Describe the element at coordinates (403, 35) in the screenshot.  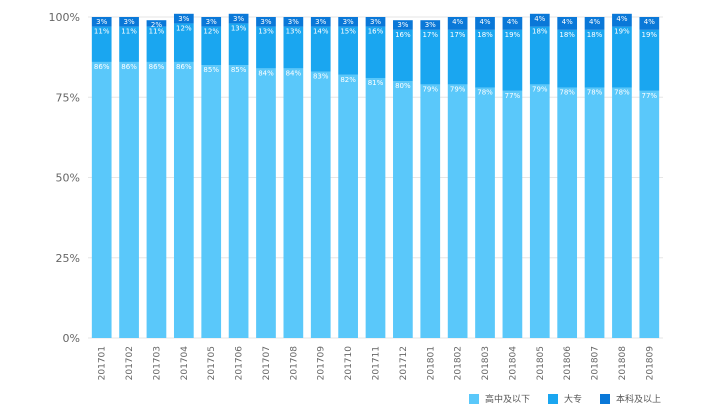
I see `data-label: 16%` at that location.